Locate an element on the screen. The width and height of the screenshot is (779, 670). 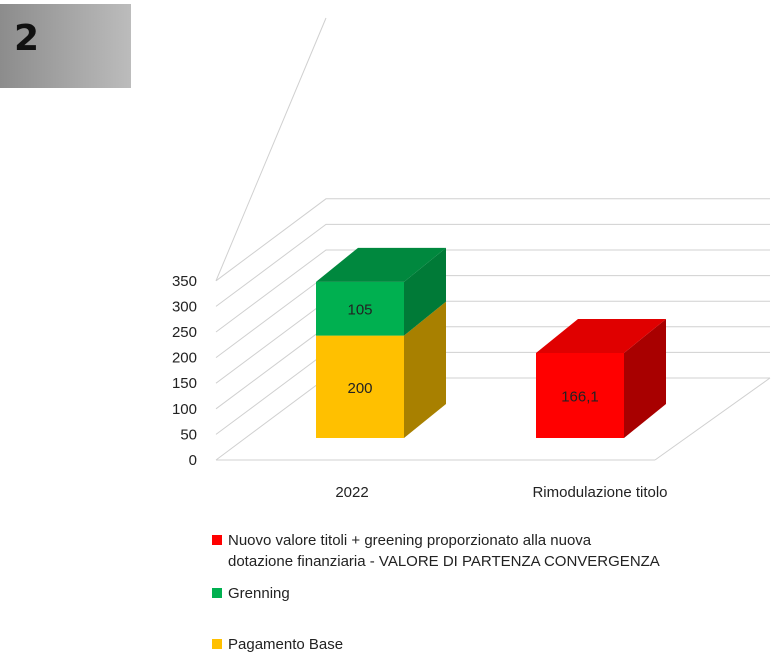
legend-item-grenning: Grenning is located at coordinates (251, 593).